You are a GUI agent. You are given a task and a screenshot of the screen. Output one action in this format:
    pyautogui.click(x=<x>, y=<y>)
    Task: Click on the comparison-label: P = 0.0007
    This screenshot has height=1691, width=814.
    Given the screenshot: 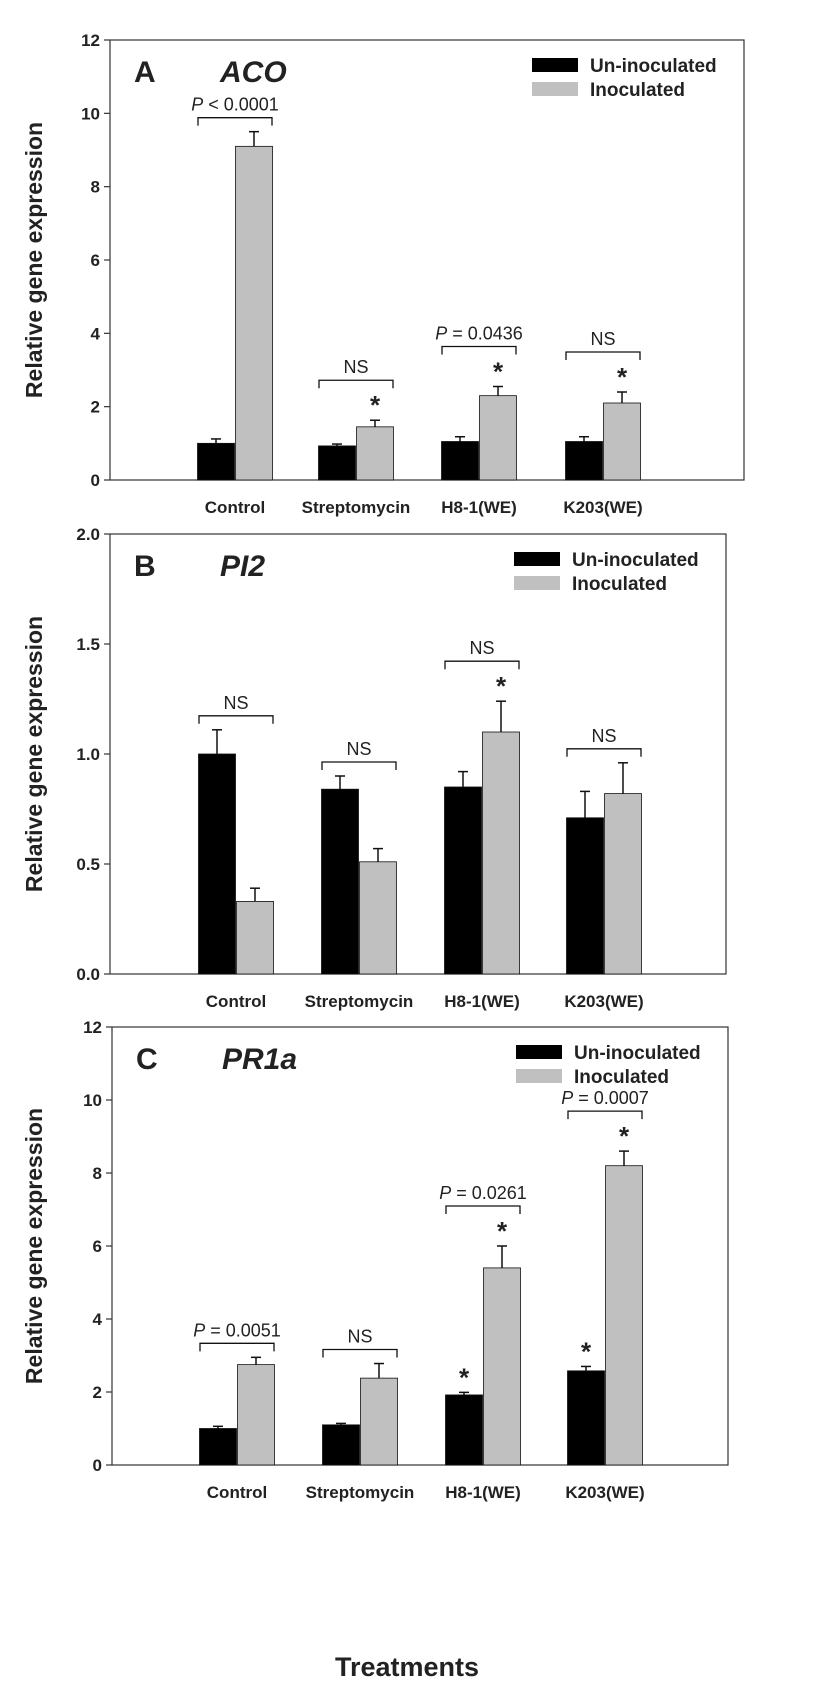 What is the action you would take?
    pyautogui.click(x=605, y=1098)
    